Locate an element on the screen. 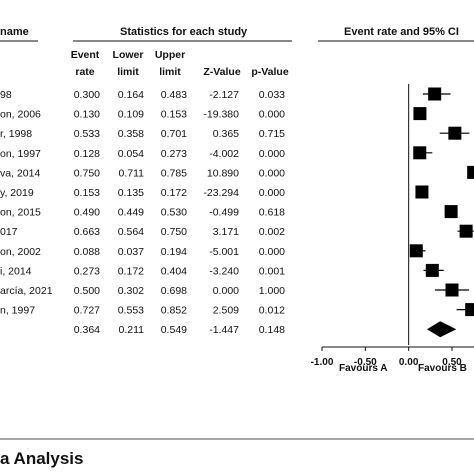  x-tick-label: -0.50 is located at coordinates (365, 362).